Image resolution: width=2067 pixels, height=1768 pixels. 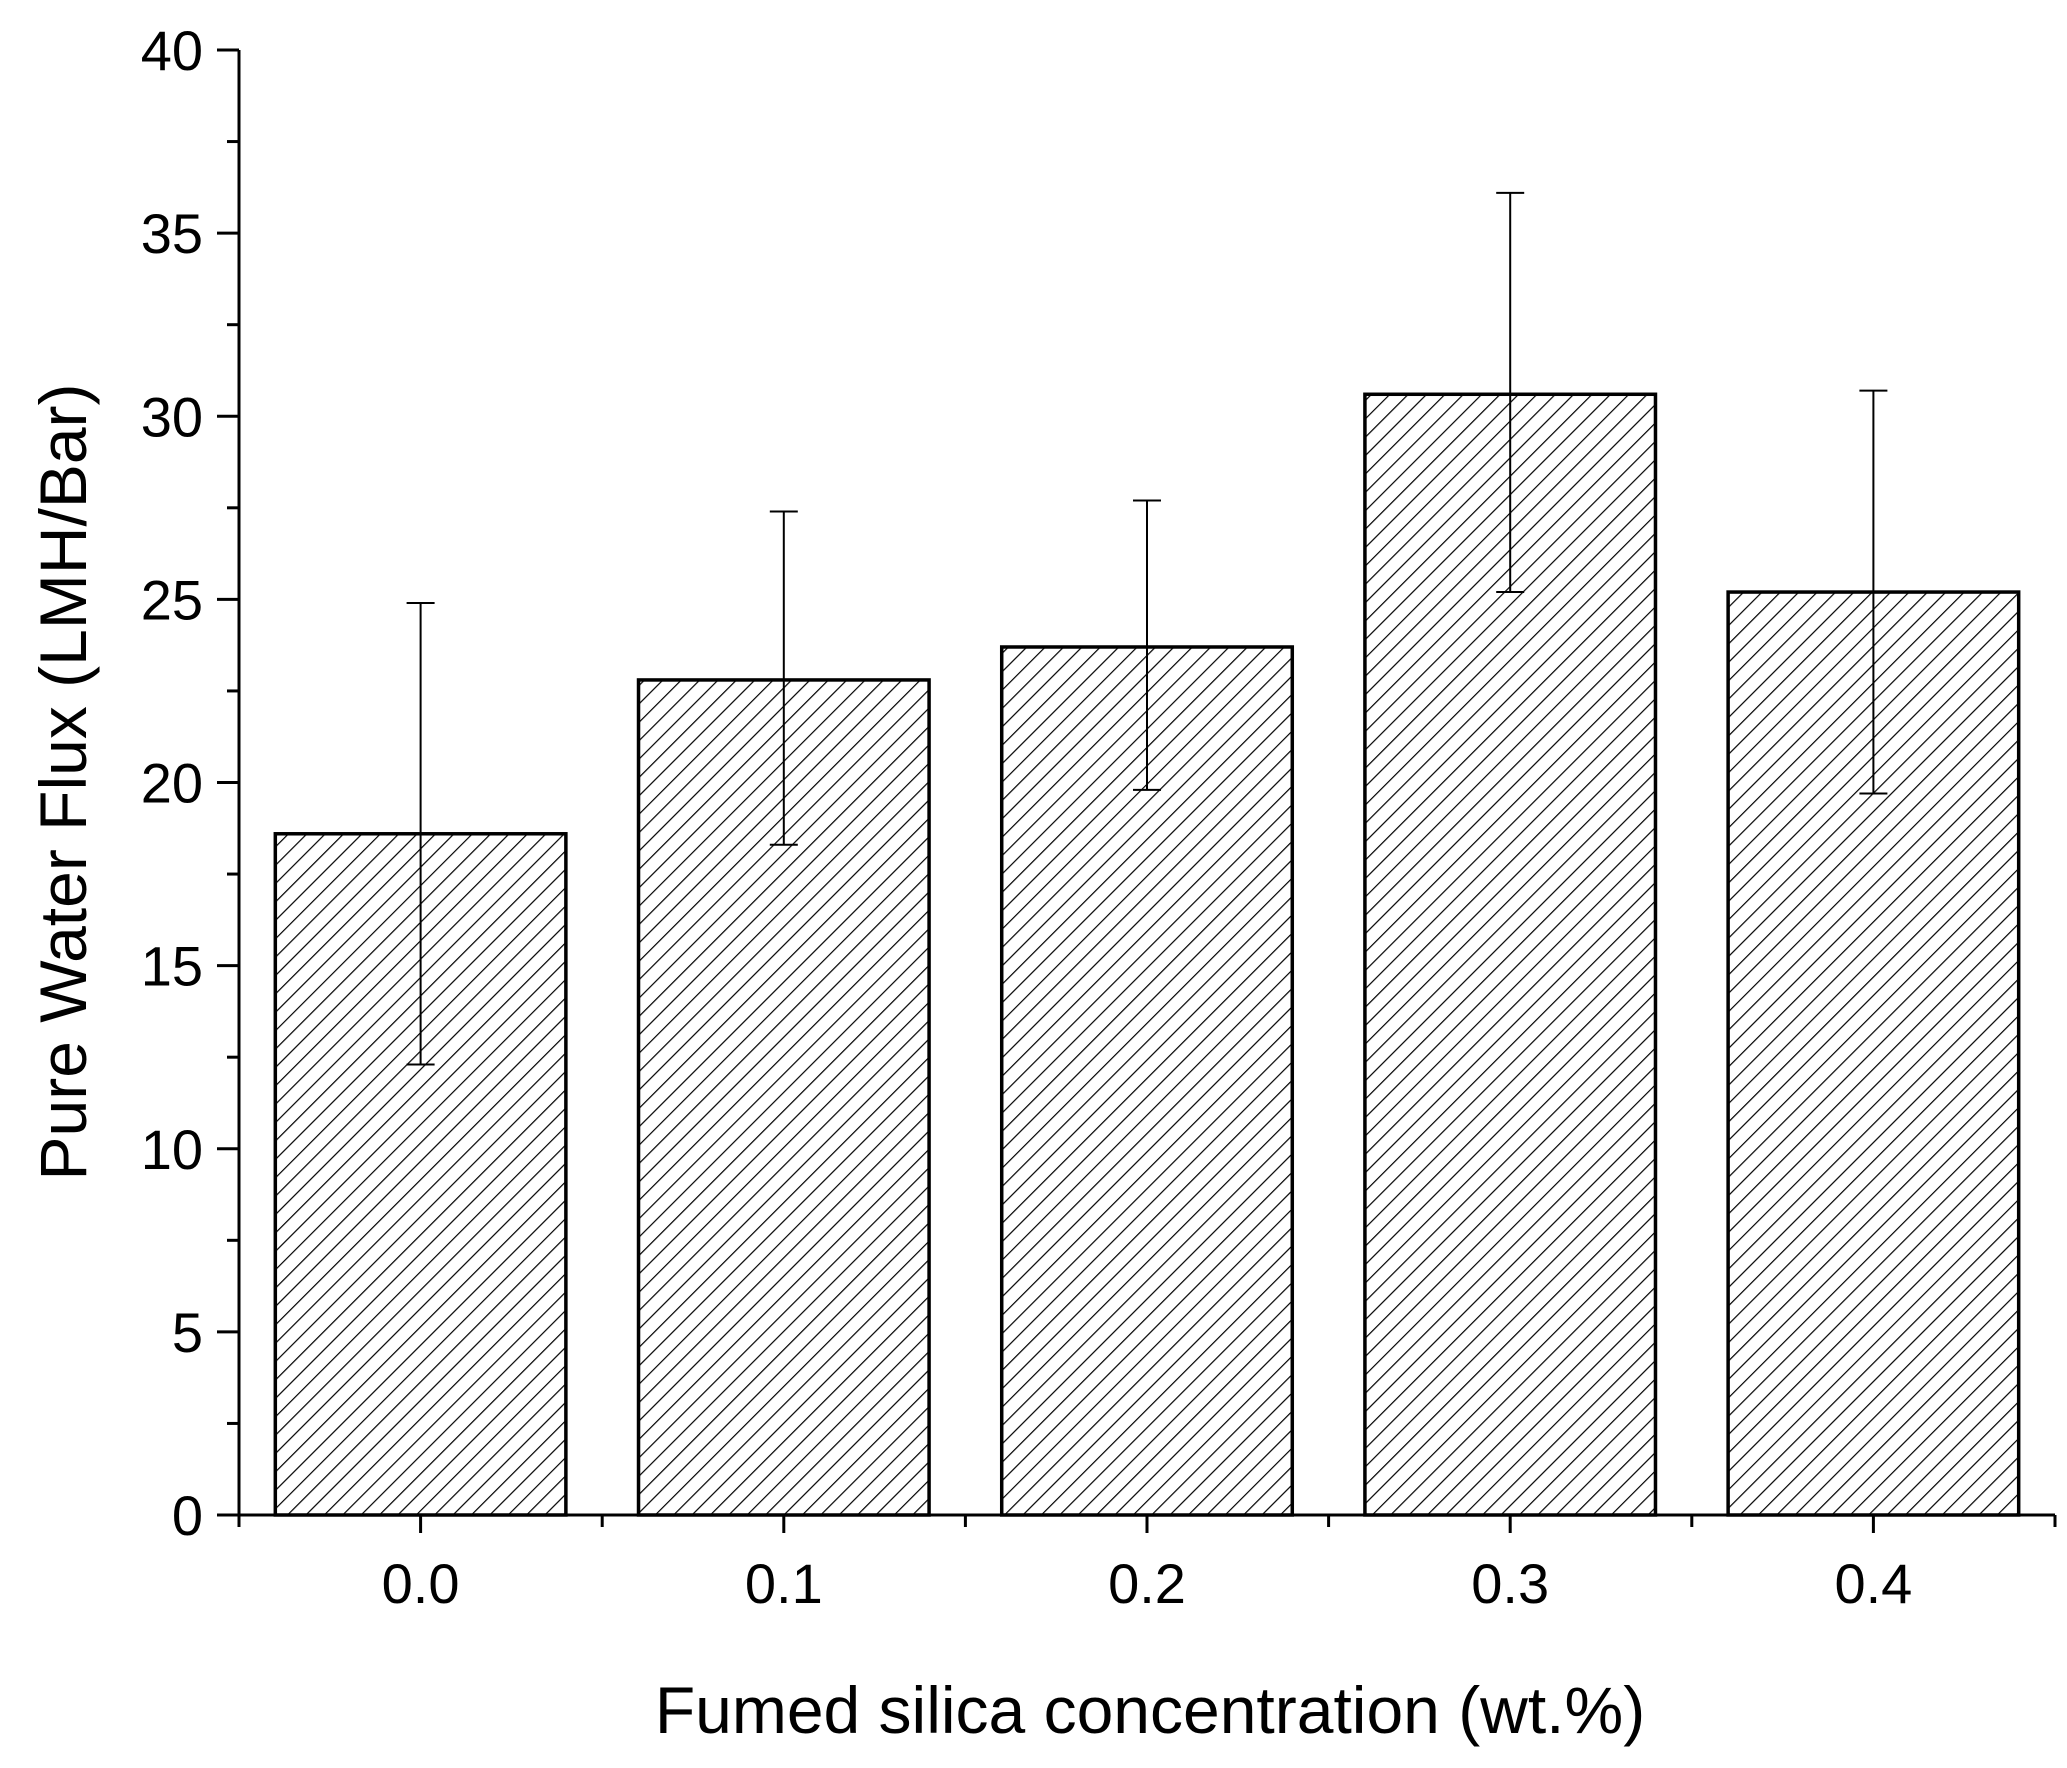 I want to click on x-tick-label: 0.0, so click(x=421, y=1583).